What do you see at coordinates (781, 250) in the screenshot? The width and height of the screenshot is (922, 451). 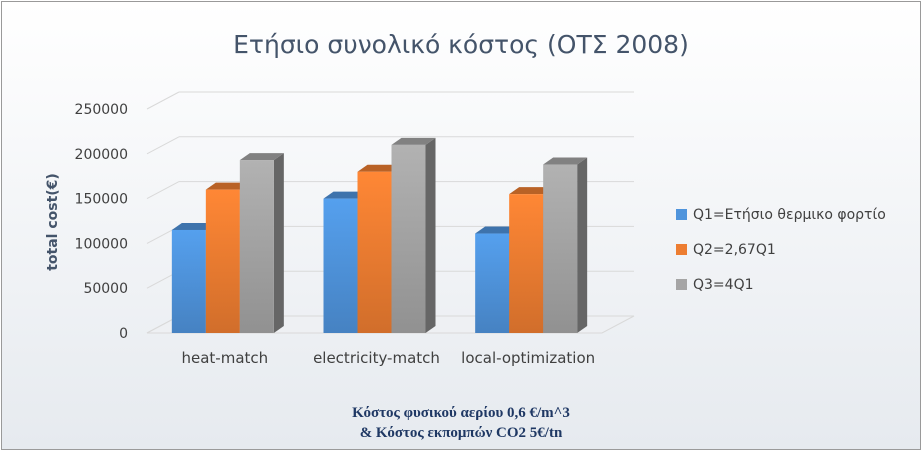 I see `legend: Q1=Ετήσιο θερμικο φορτίο Q2=2,67Q1 Q3=4Q1` at bounding box center [781, 250].